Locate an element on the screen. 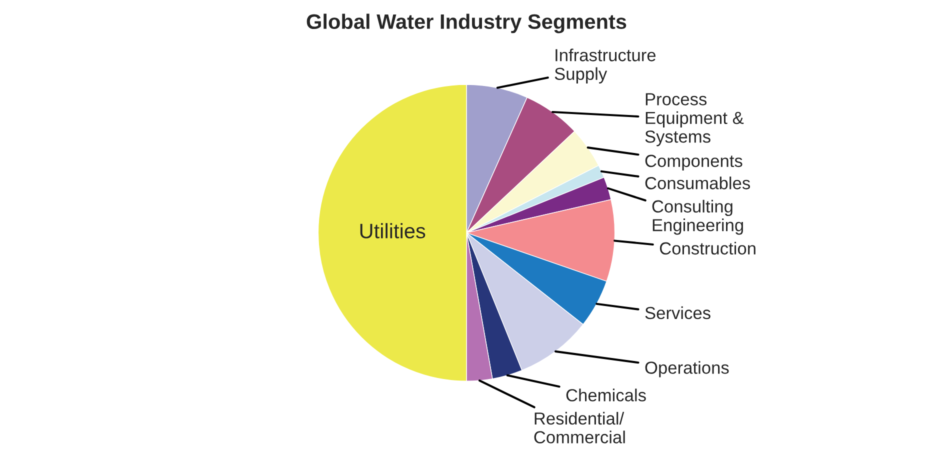 The image size is (933, 457). slice-label: Construction is located at coordinates (708, 248).